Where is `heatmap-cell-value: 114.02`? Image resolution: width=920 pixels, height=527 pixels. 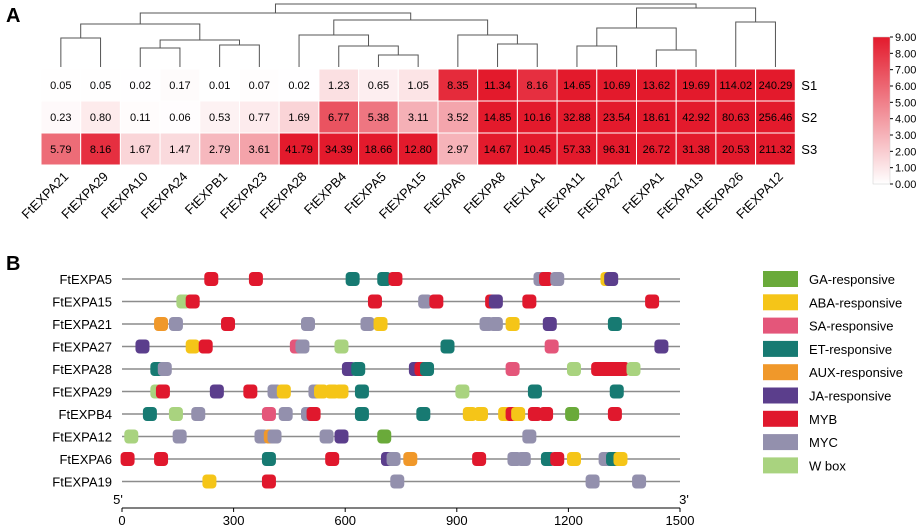
heatmap-cell-value: 114.02 is located at coordinates (735, 86).